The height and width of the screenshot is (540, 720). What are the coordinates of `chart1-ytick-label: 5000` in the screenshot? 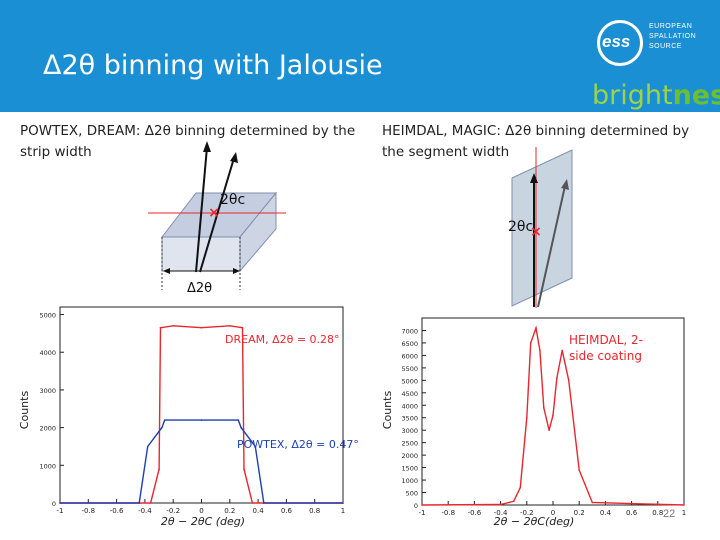 It's located at (47, 316).